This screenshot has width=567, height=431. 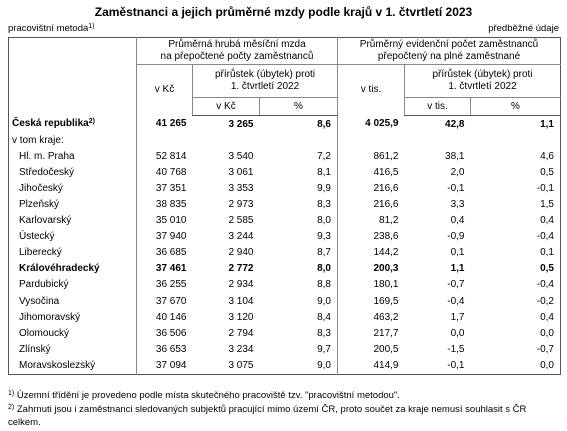 What do you see at coordinates (73, 365) in the screenshot?
I see `row-label: Moravskoslezský` at bounding box center [73, 365].